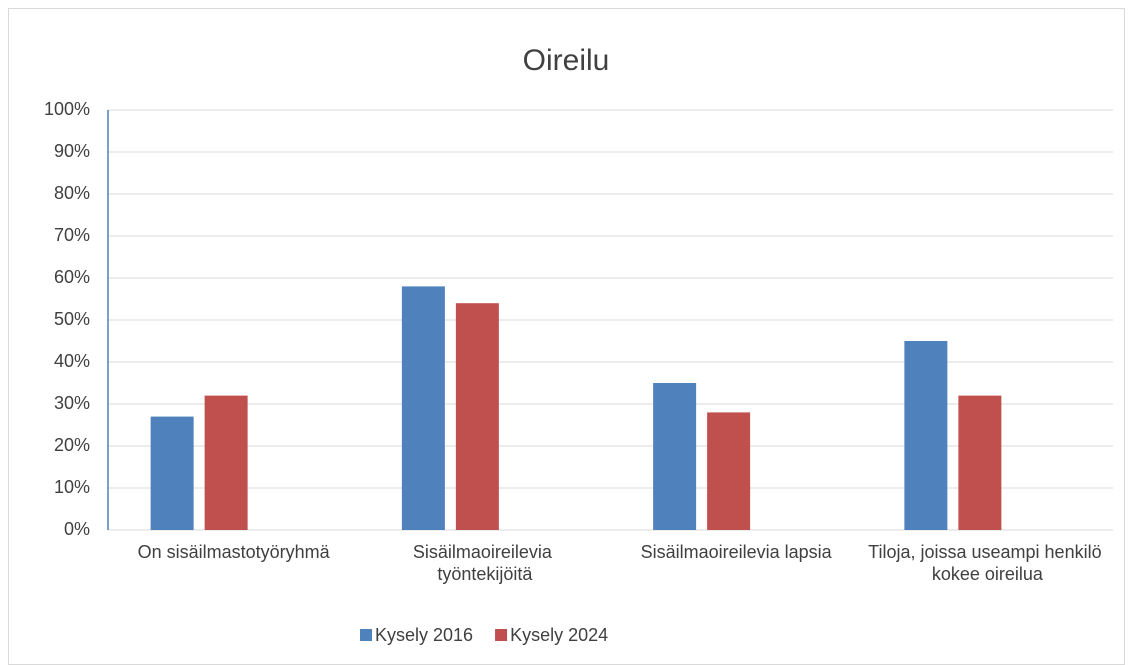  What do you see at coordinates (566, 60) in the screenshot?
I see `chart-title: Oireilu` at bounding box center [566, 60].